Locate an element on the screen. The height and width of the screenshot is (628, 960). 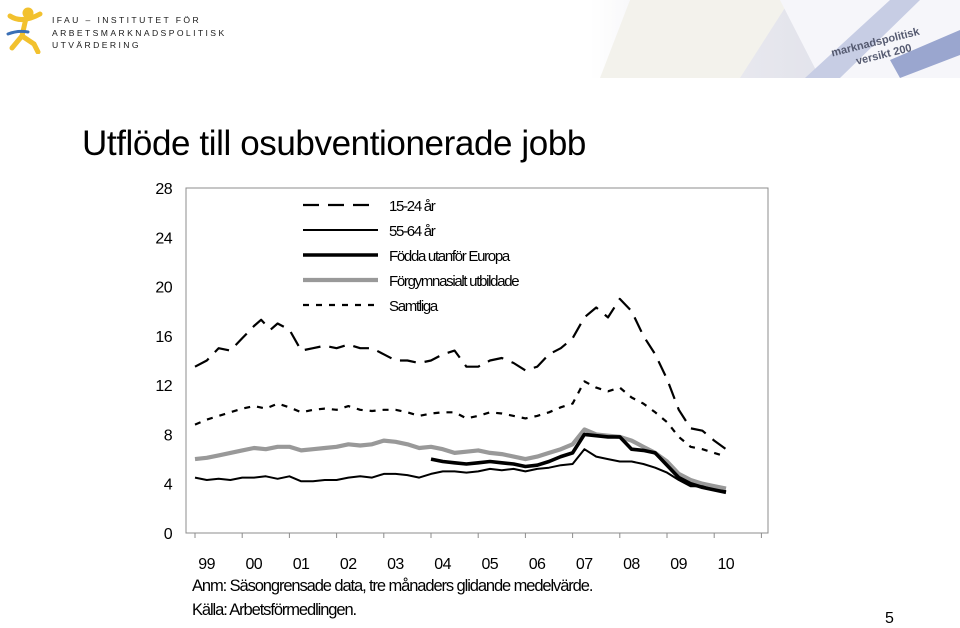
legend-label: 55-64 år is located at coordinates (412, 231).